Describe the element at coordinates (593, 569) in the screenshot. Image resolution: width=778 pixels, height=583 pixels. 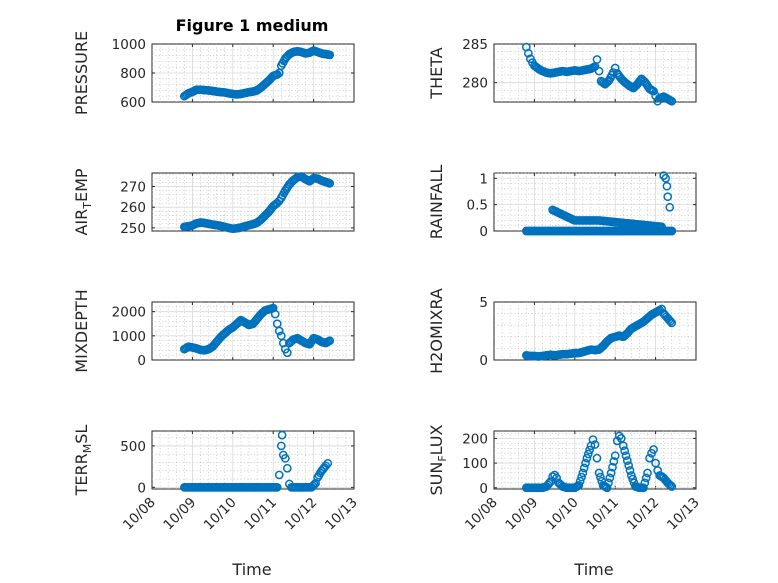
I see `x-axis-label-right: Time` at that location.